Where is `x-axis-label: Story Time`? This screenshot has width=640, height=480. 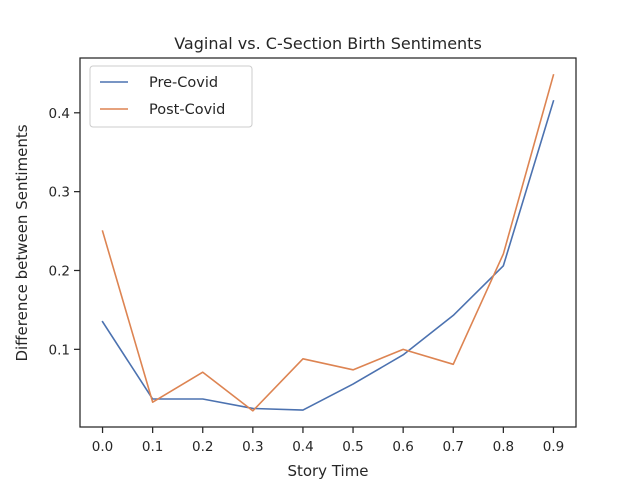 x-axis-label: Story Time is located at coordinates (327, 471).